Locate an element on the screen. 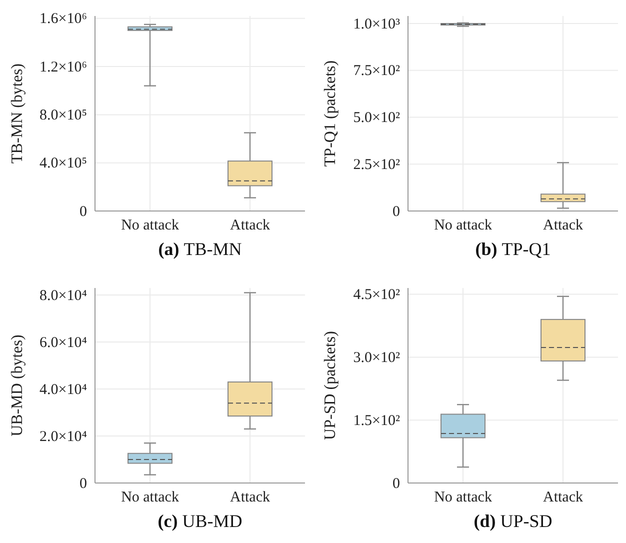 The width and height of the screenshot is (626, 543). text: (b) TP-Q1 is located at coordinates (513, 249).